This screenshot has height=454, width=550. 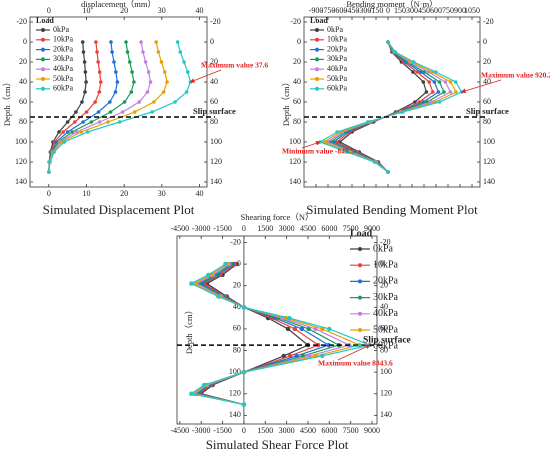 I want to click on x-tick-label: -4500, so click(x=180, y=228).